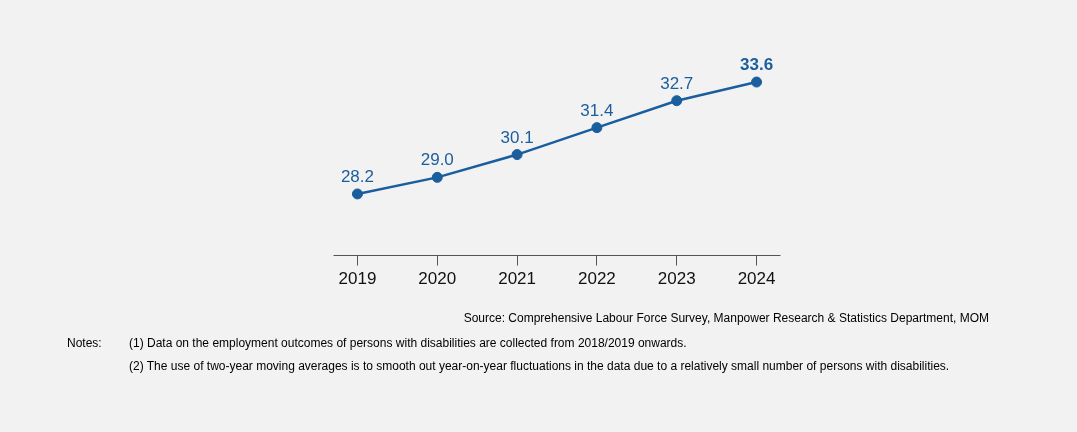  What do you see at coordinates (437, 278) in the screenshot?
I see `x-tick-label: 2020` at bounding box center [437, 278].